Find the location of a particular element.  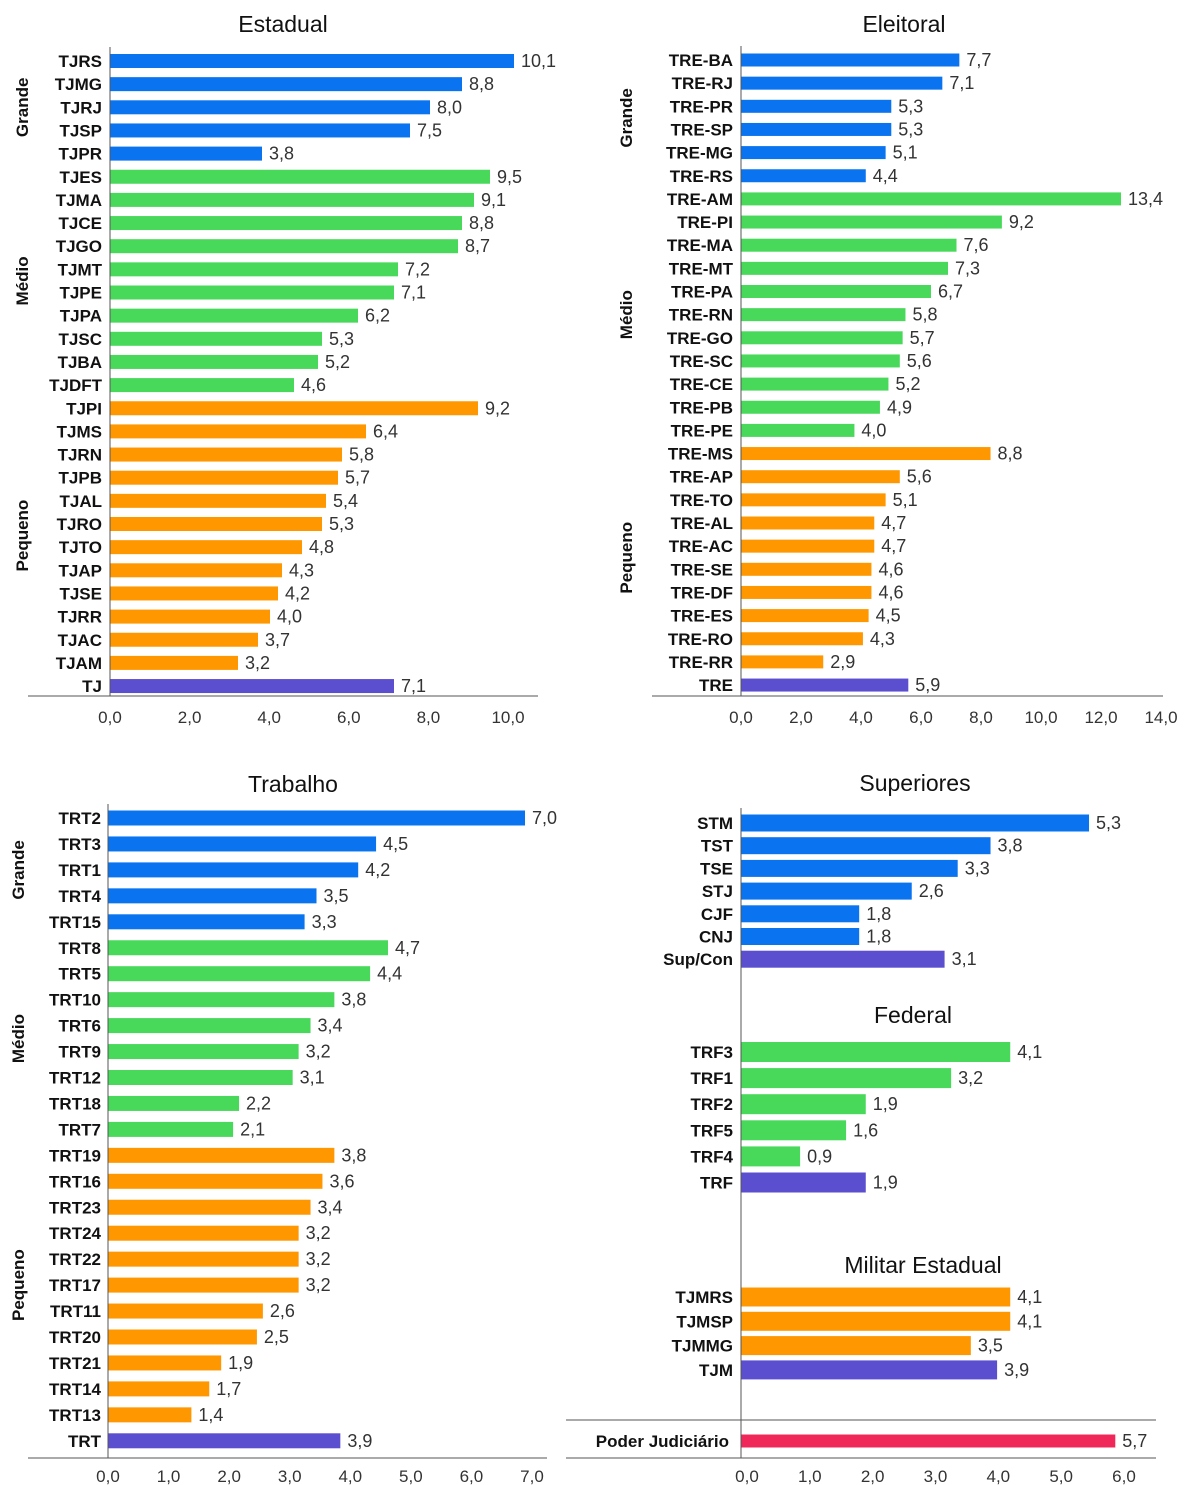

category-label: TRT5 is located at coordinates (80, 974).